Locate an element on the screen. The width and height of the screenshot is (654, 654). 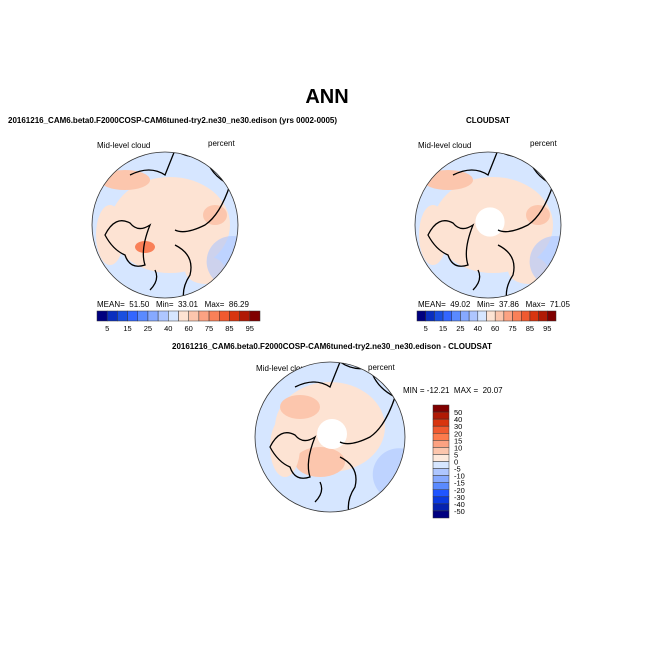
colorbar-tick-label: 30 is located at coordinates (458, 426).